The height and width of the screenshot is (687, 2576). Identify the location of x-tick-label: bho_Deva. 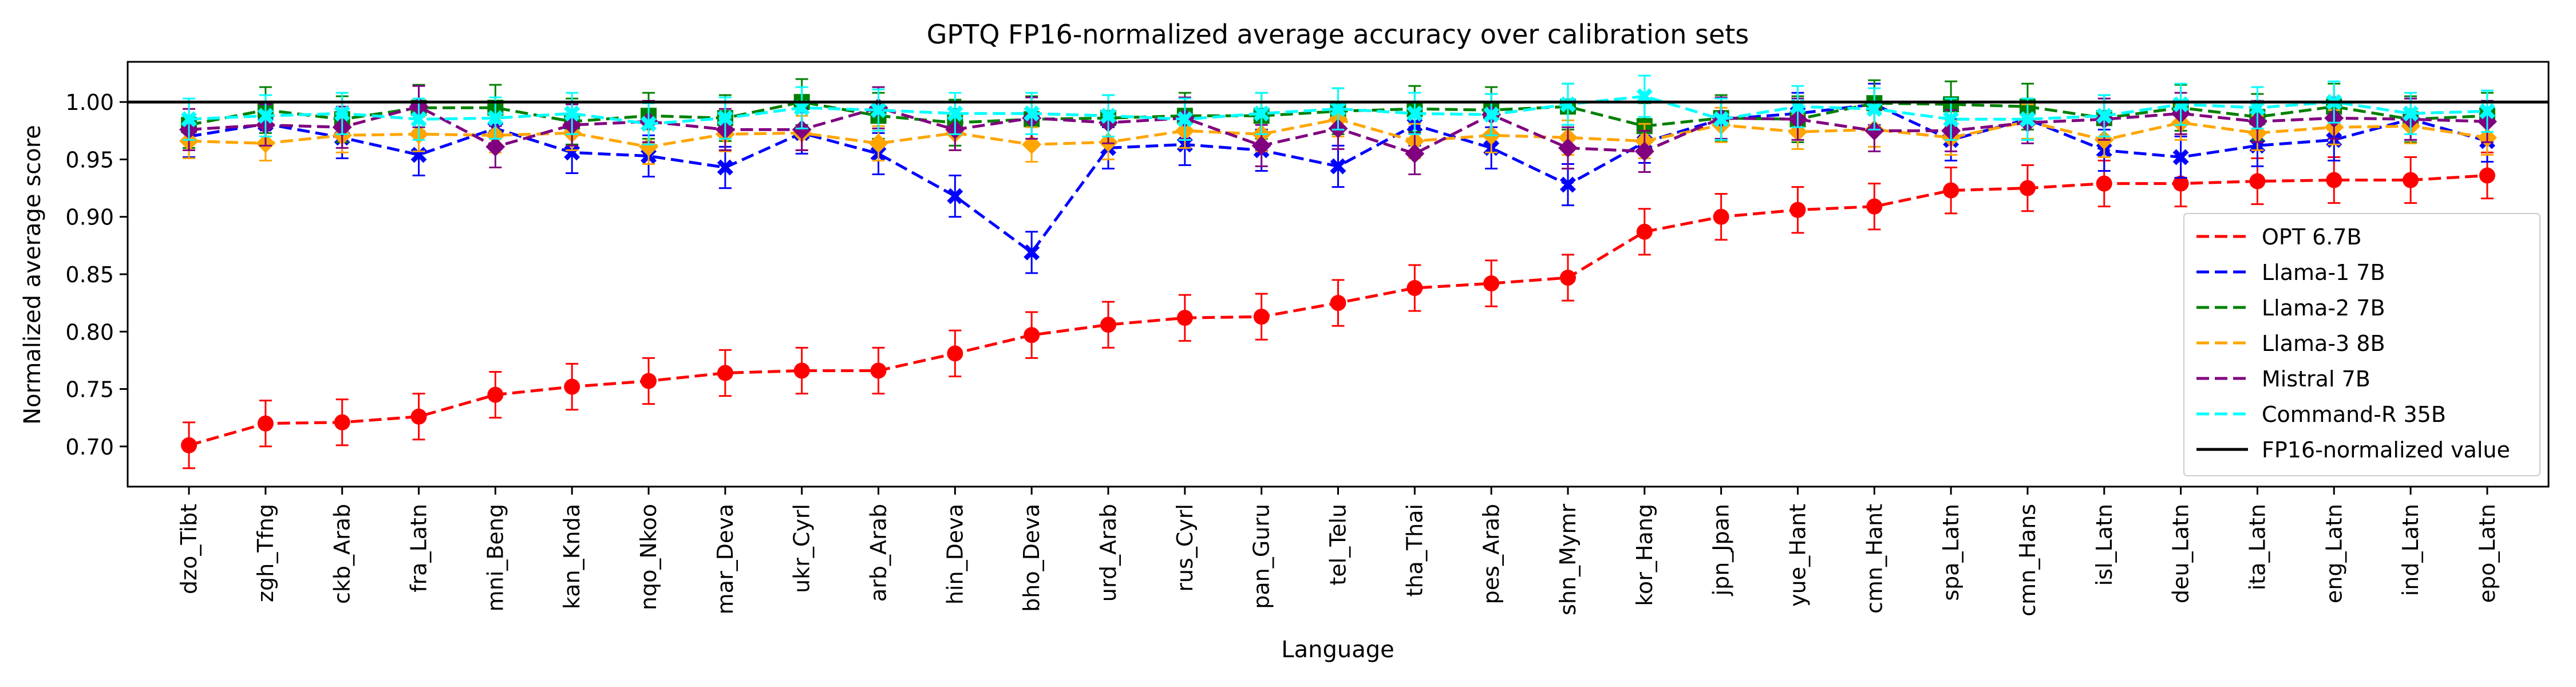
(1031, 558).